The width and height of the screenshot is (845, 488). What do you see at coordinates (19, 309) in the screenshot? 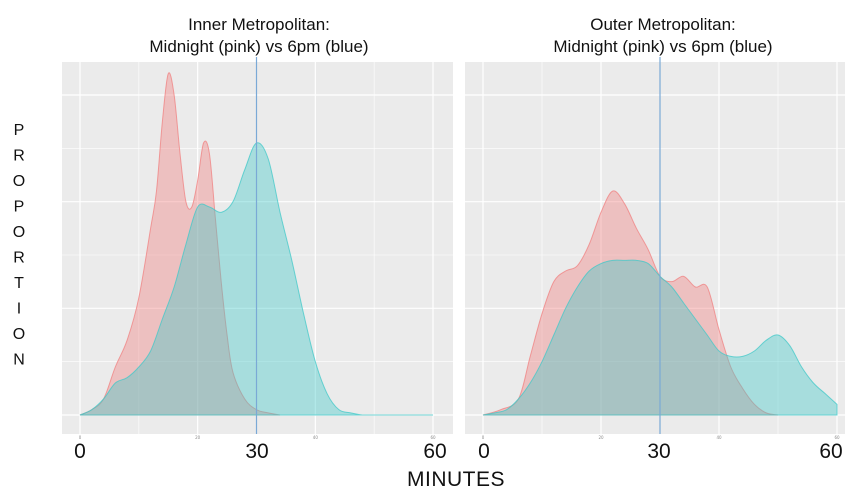
I see `y-label-letter: I` at bounding box center [19, 309].